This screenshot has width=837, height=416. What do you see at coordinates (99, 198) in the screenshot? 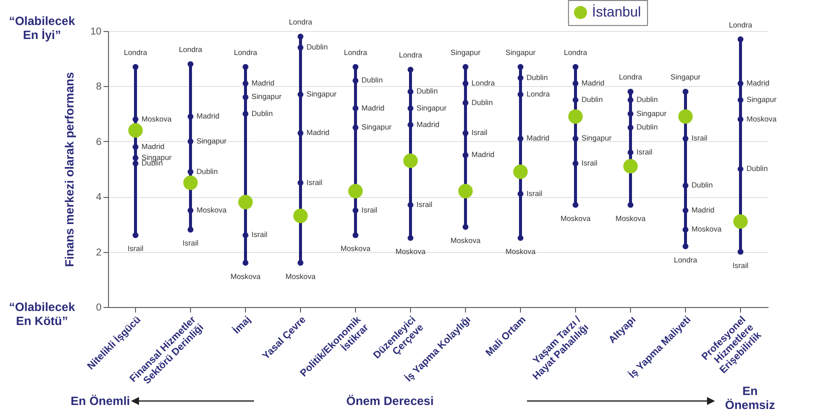
I see `y-tick-label: 4` at bounding box center [99, 198].